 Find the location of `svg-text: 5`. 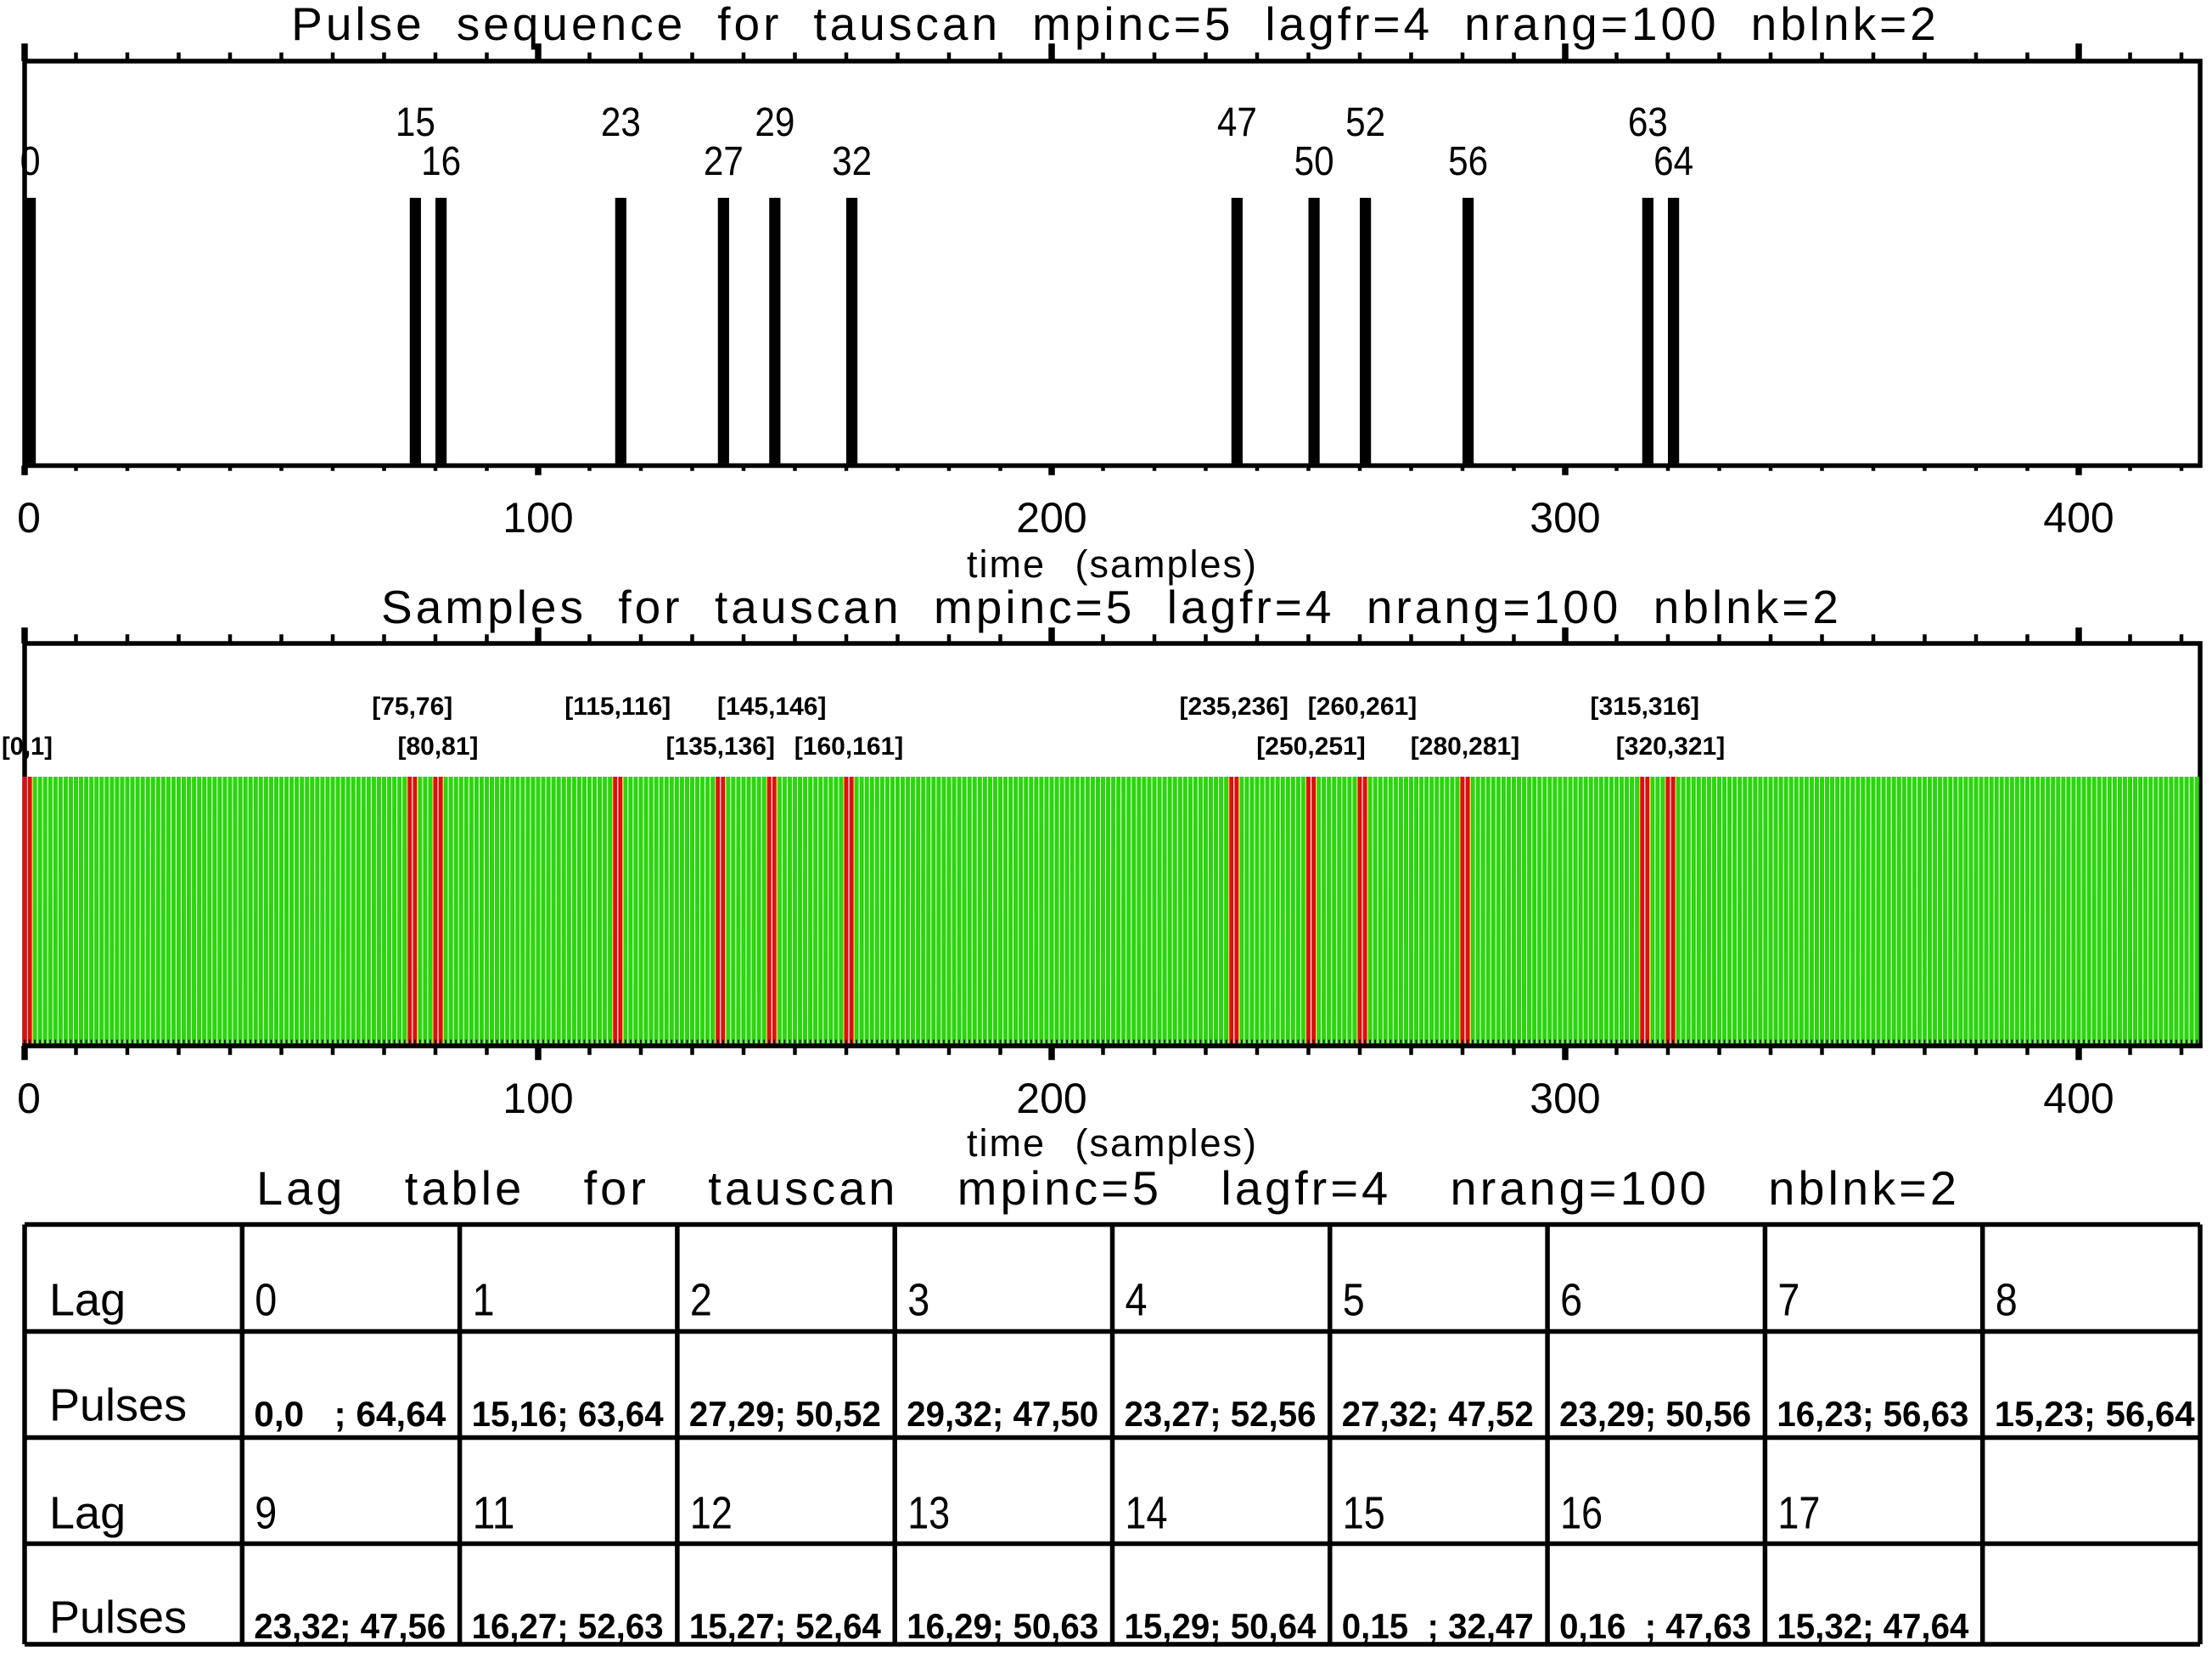

svg-text: 5 is located at coordinates (1354, 1301).